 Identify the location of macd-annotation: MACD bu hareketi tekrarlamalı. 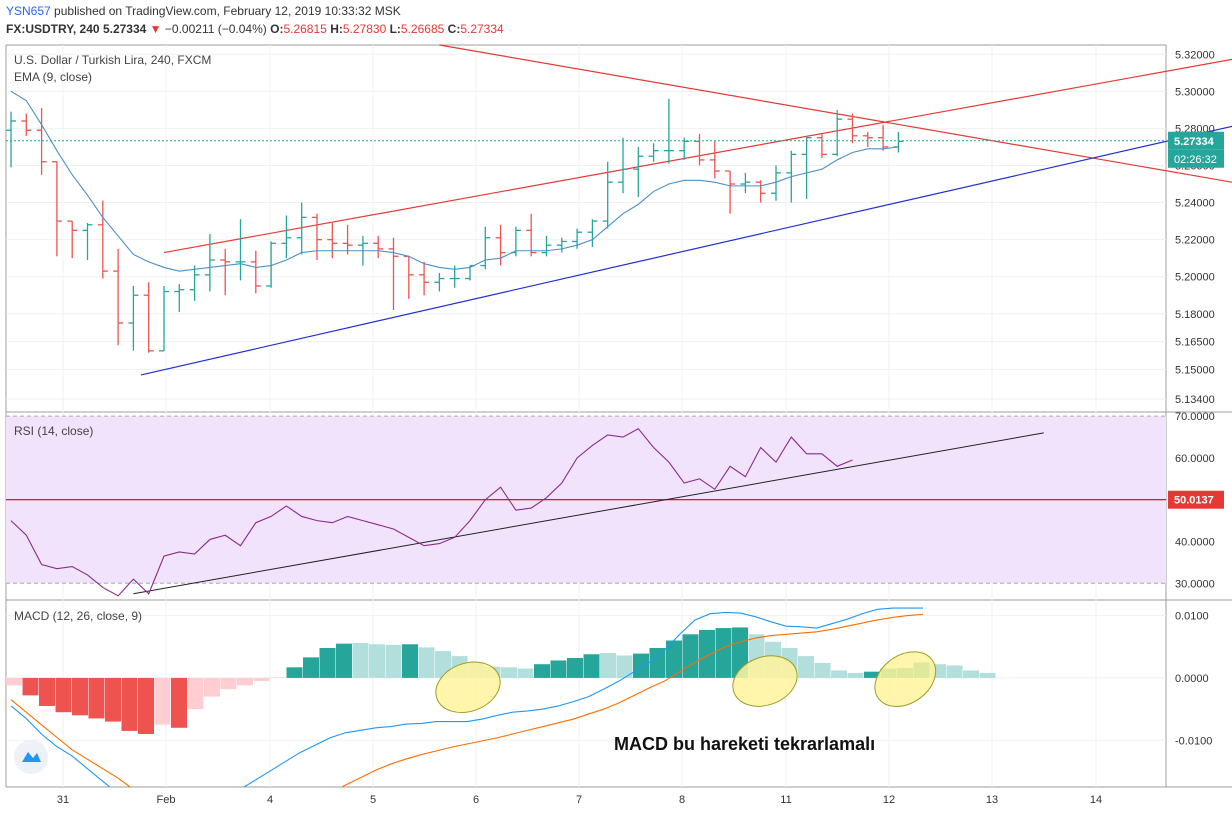
(744, 744).